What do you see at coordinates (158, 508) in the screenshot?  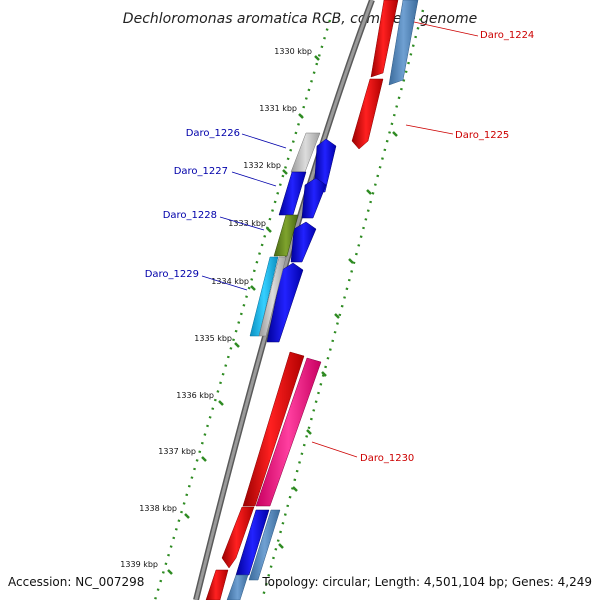 I see `tick-label-1338: 1338 kbp` at bounding box center [158, 508].